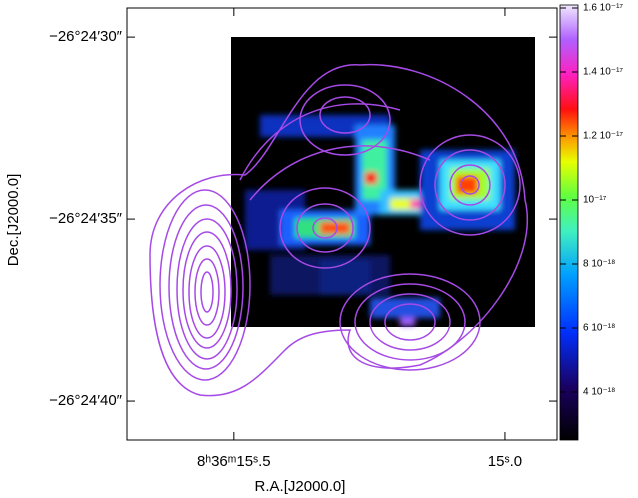 Image resolution: width=638 pixels, height=498 pixels. I want to click on y-axis-label: Dec.[J2000.0], so click(13, 220).